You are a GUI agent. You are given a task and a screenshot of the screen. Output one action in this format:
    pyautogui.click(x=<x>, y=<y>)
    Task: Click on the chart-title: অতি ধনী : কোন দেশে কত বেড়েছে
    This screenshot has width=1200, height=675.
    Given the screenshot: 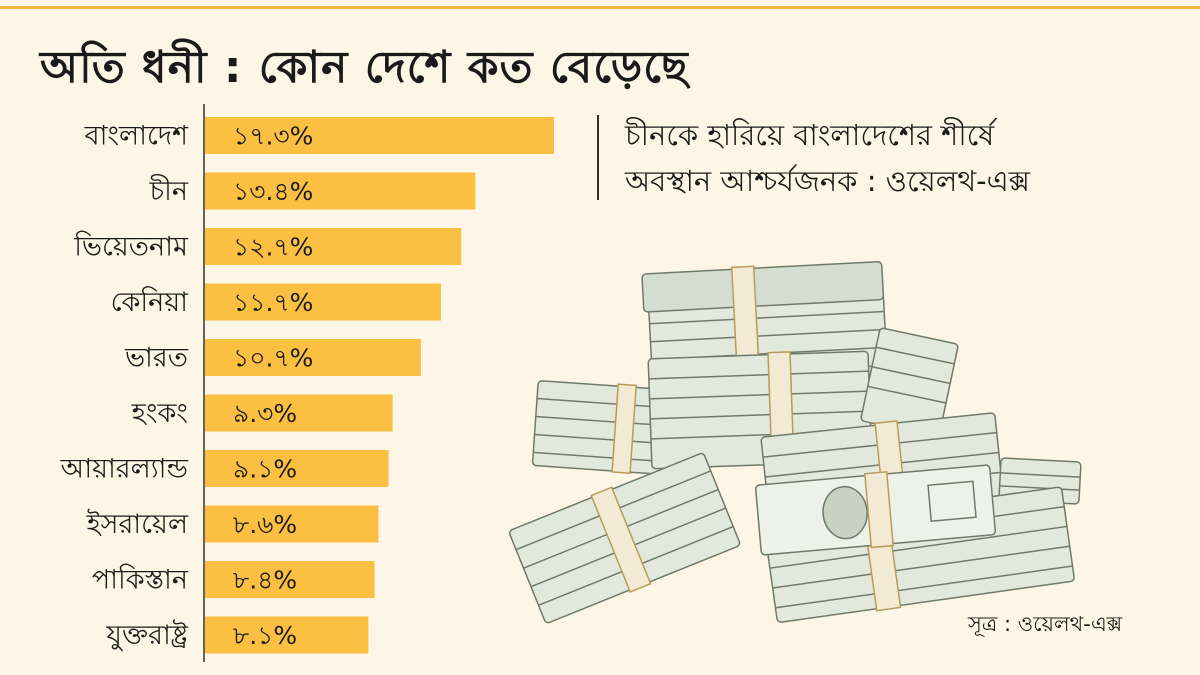 What is the action you would take?
    pyautogui.click(x=364, y=67)
    